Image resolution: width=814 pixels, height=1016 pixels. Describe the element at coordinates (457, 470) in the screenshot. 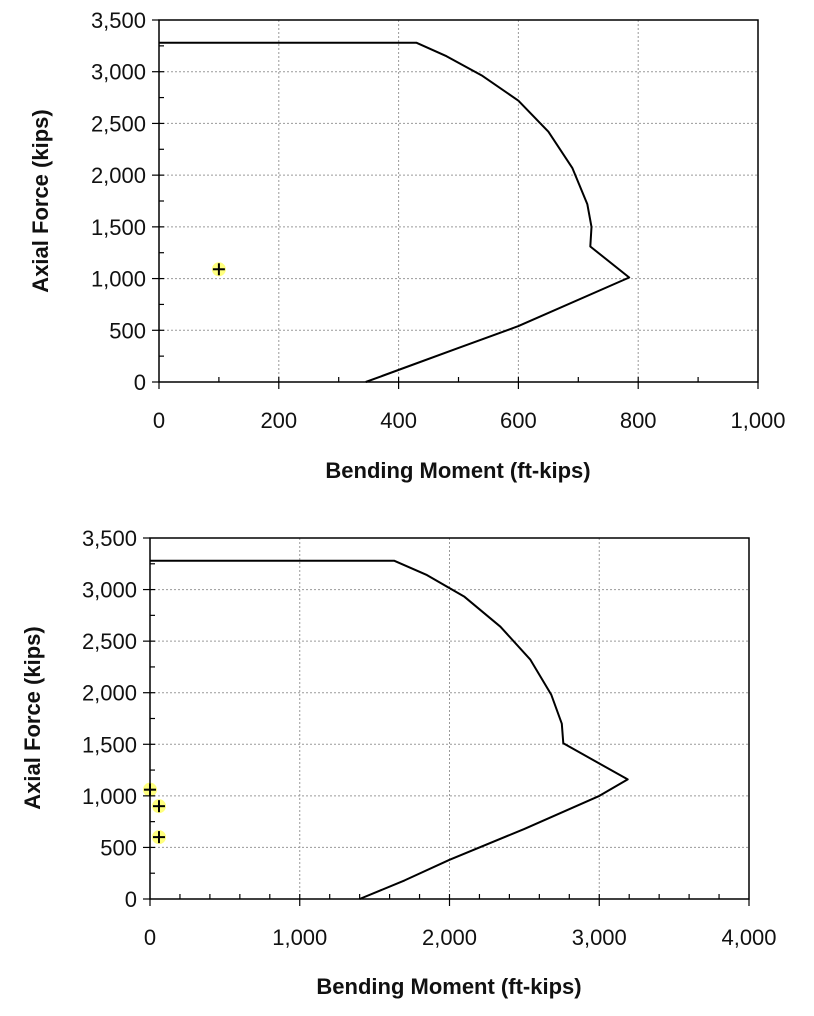

I see `top-chart-x-axis-title: Bending Moment (ft-kips)` at that location.